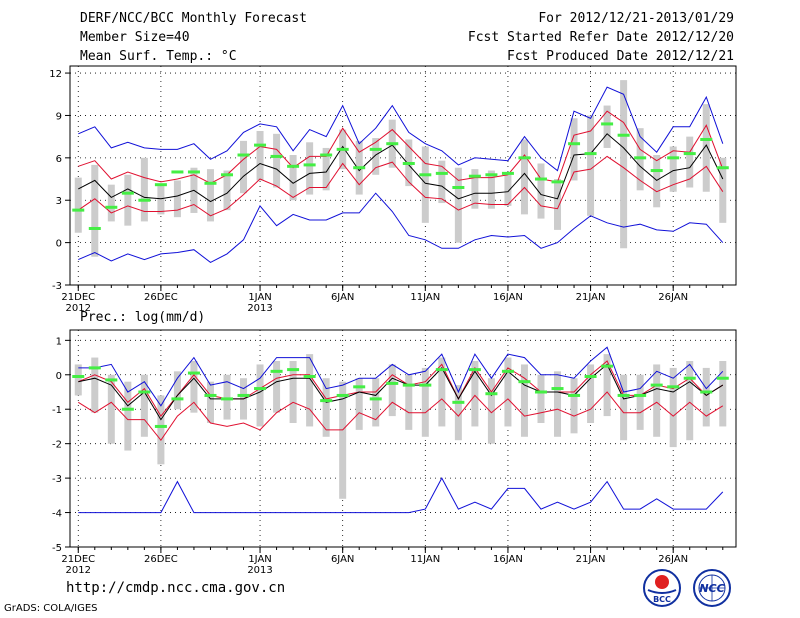 This screenshot has height=618, width=800. What do you see at coordinates (401, 186) in the screenshot?
I see `temp-line-lower-bound` at bounding box center [401, 186].